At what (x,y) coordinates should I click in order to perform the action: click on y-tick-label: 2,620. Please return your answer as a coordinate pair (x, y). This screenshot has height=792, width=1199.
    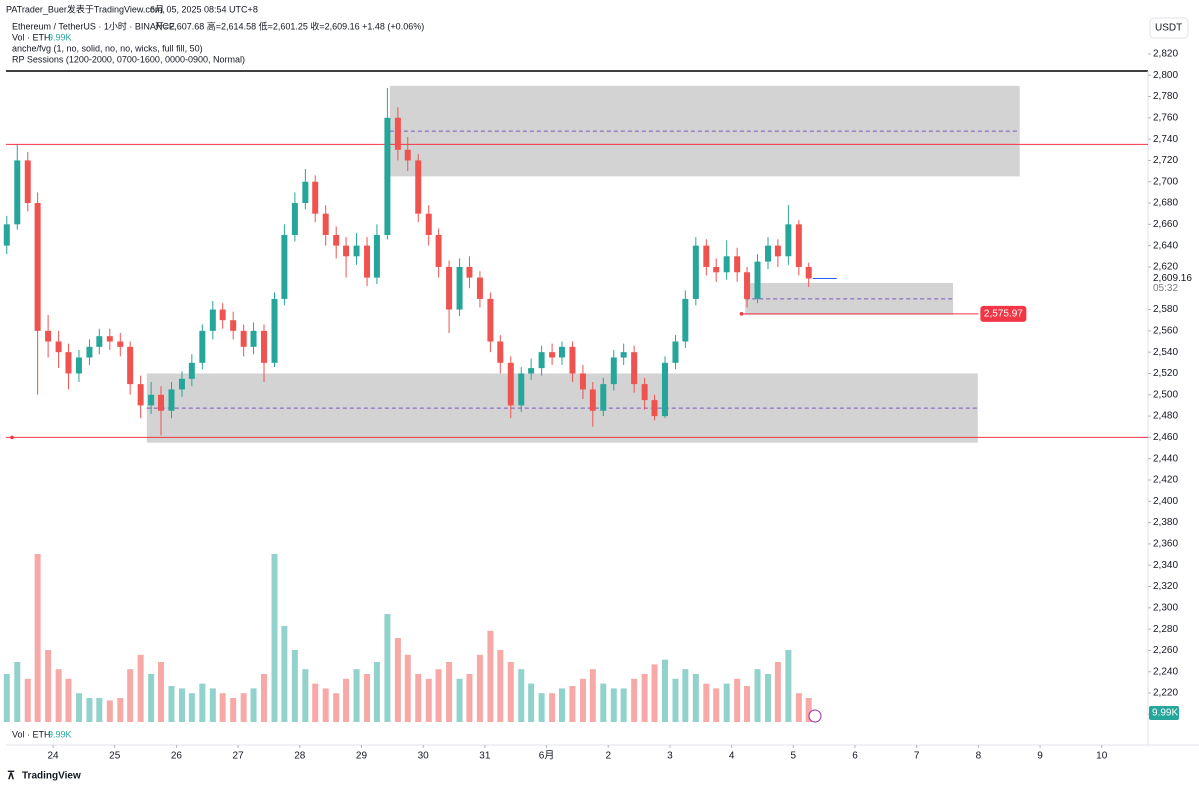
    Looking at the image, I should click on (1165, 267).